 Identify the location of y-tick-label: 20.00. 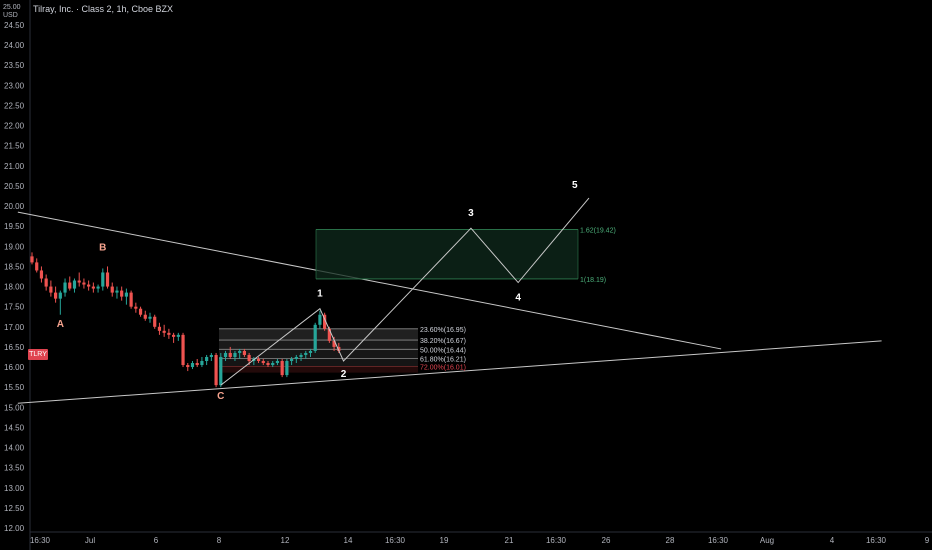
(14, 206).